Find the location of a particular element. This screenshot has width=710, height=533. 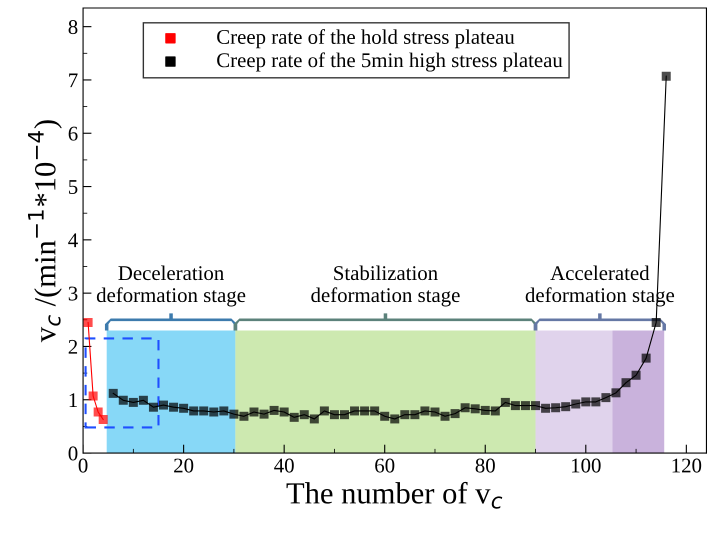

y-tick-label: 3 is located at coordinates (73, 293).